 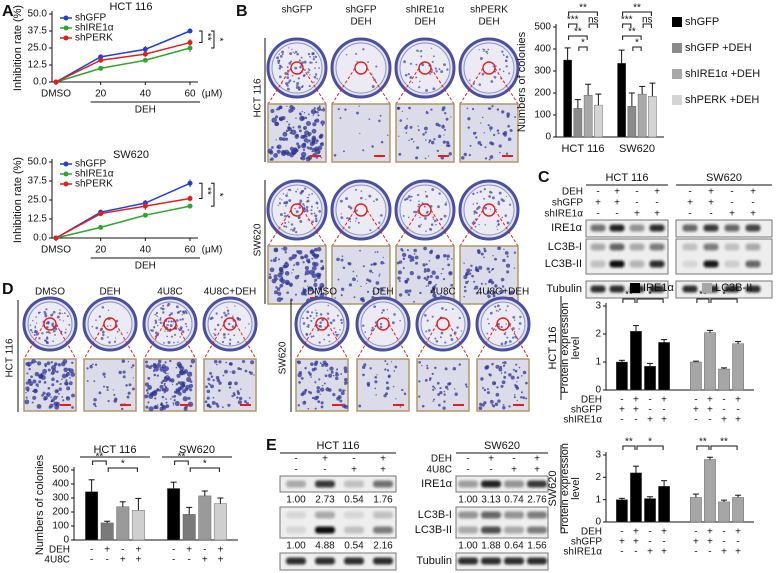 What do you see at coordinates (283, 357) in the screenshot?
I see `row-label: SW620` at bounding box center [283, 357].